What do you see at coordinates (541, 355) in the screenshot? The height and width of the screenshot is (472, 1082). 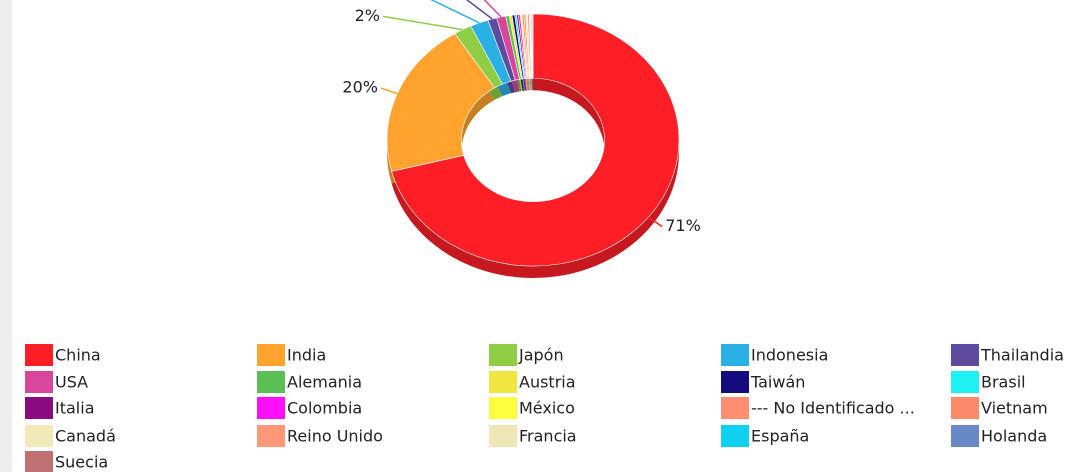 I see `legend-label: Japón` at bounding box center [541, 355].